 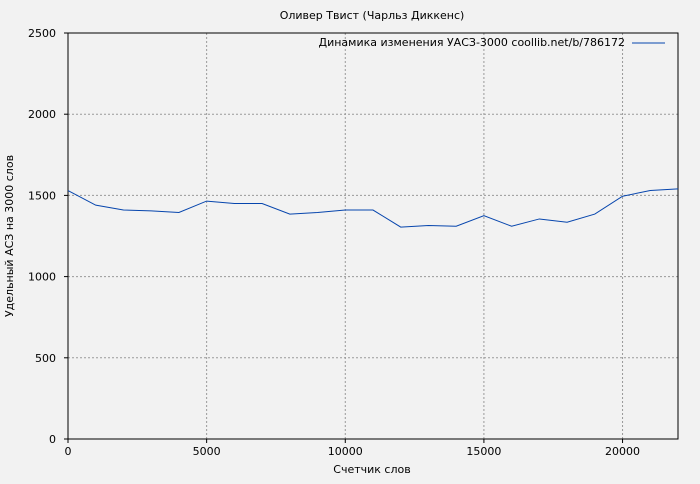 I want to click on y-tick-label: 0, so click(x=52, y=439).